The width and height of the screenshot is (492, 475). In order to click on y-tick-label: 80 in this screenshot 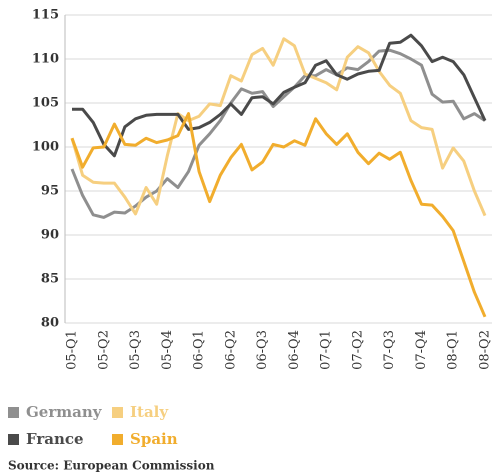, I will do `click(50, 323)`.